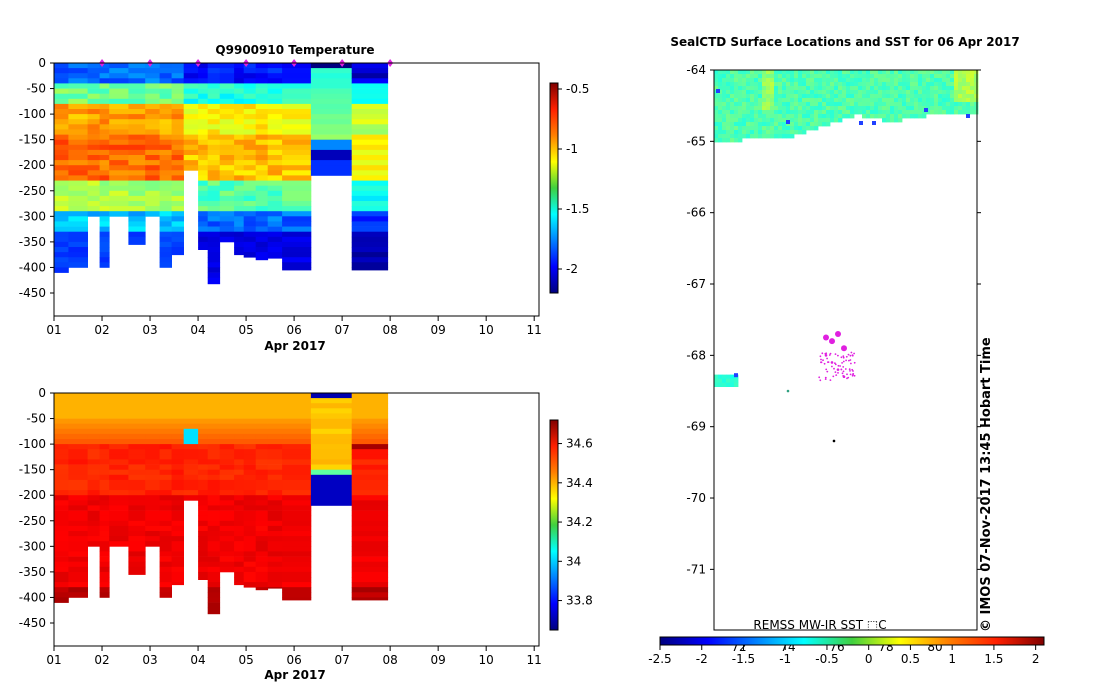 The height and width of the screenshot is (700, 1099). I want to click on colorbar-tick-label: 34.2, so click(579, 522).